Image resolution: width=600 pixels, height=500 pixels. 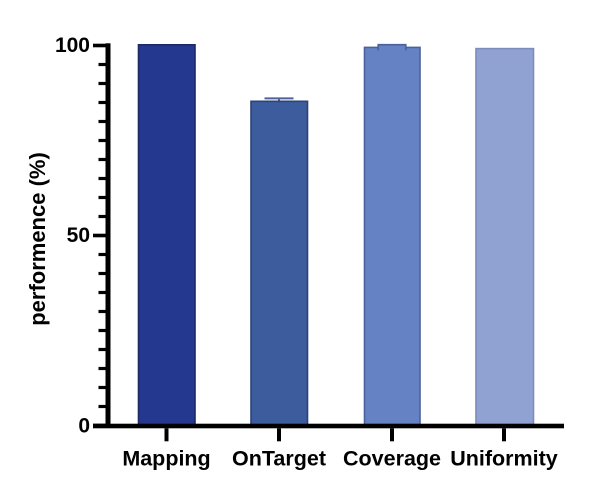 I want to click on svg-text: 100, so click(x=72, y=45).